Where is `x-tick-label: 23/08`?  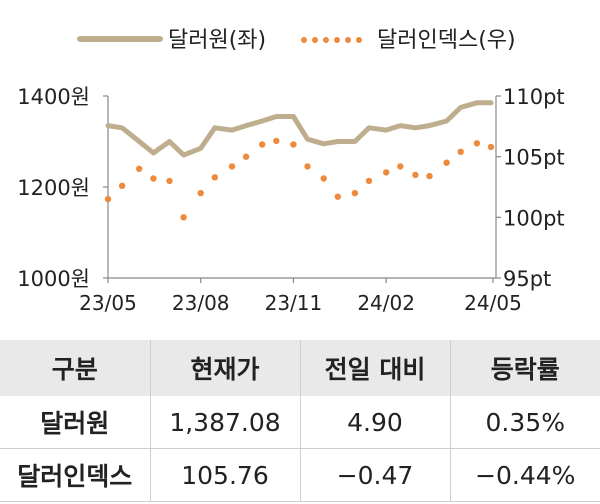
x-tick-label: 23/08 is located at coordinates (201, 303).